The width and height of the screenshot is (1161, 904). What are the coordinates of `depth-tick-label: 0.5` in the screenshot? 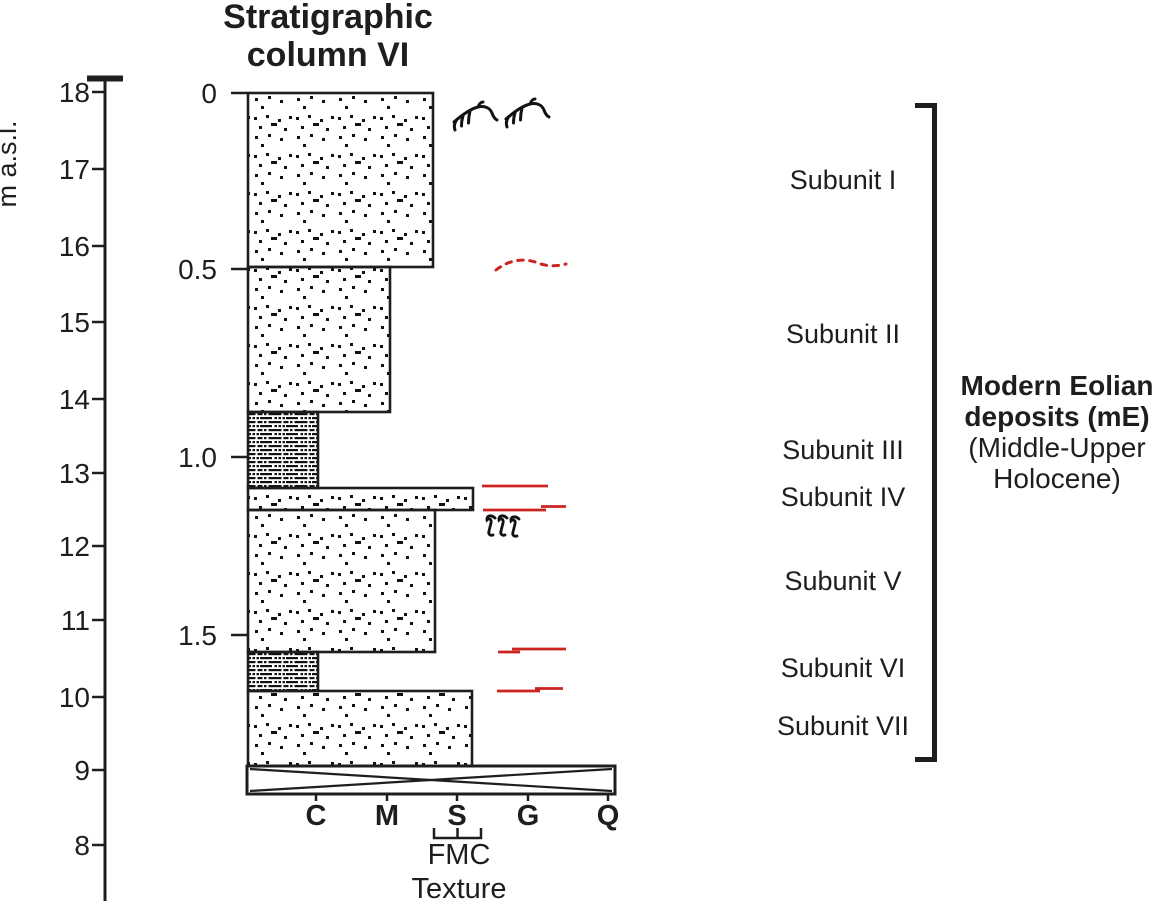 It's located at (197, 269).